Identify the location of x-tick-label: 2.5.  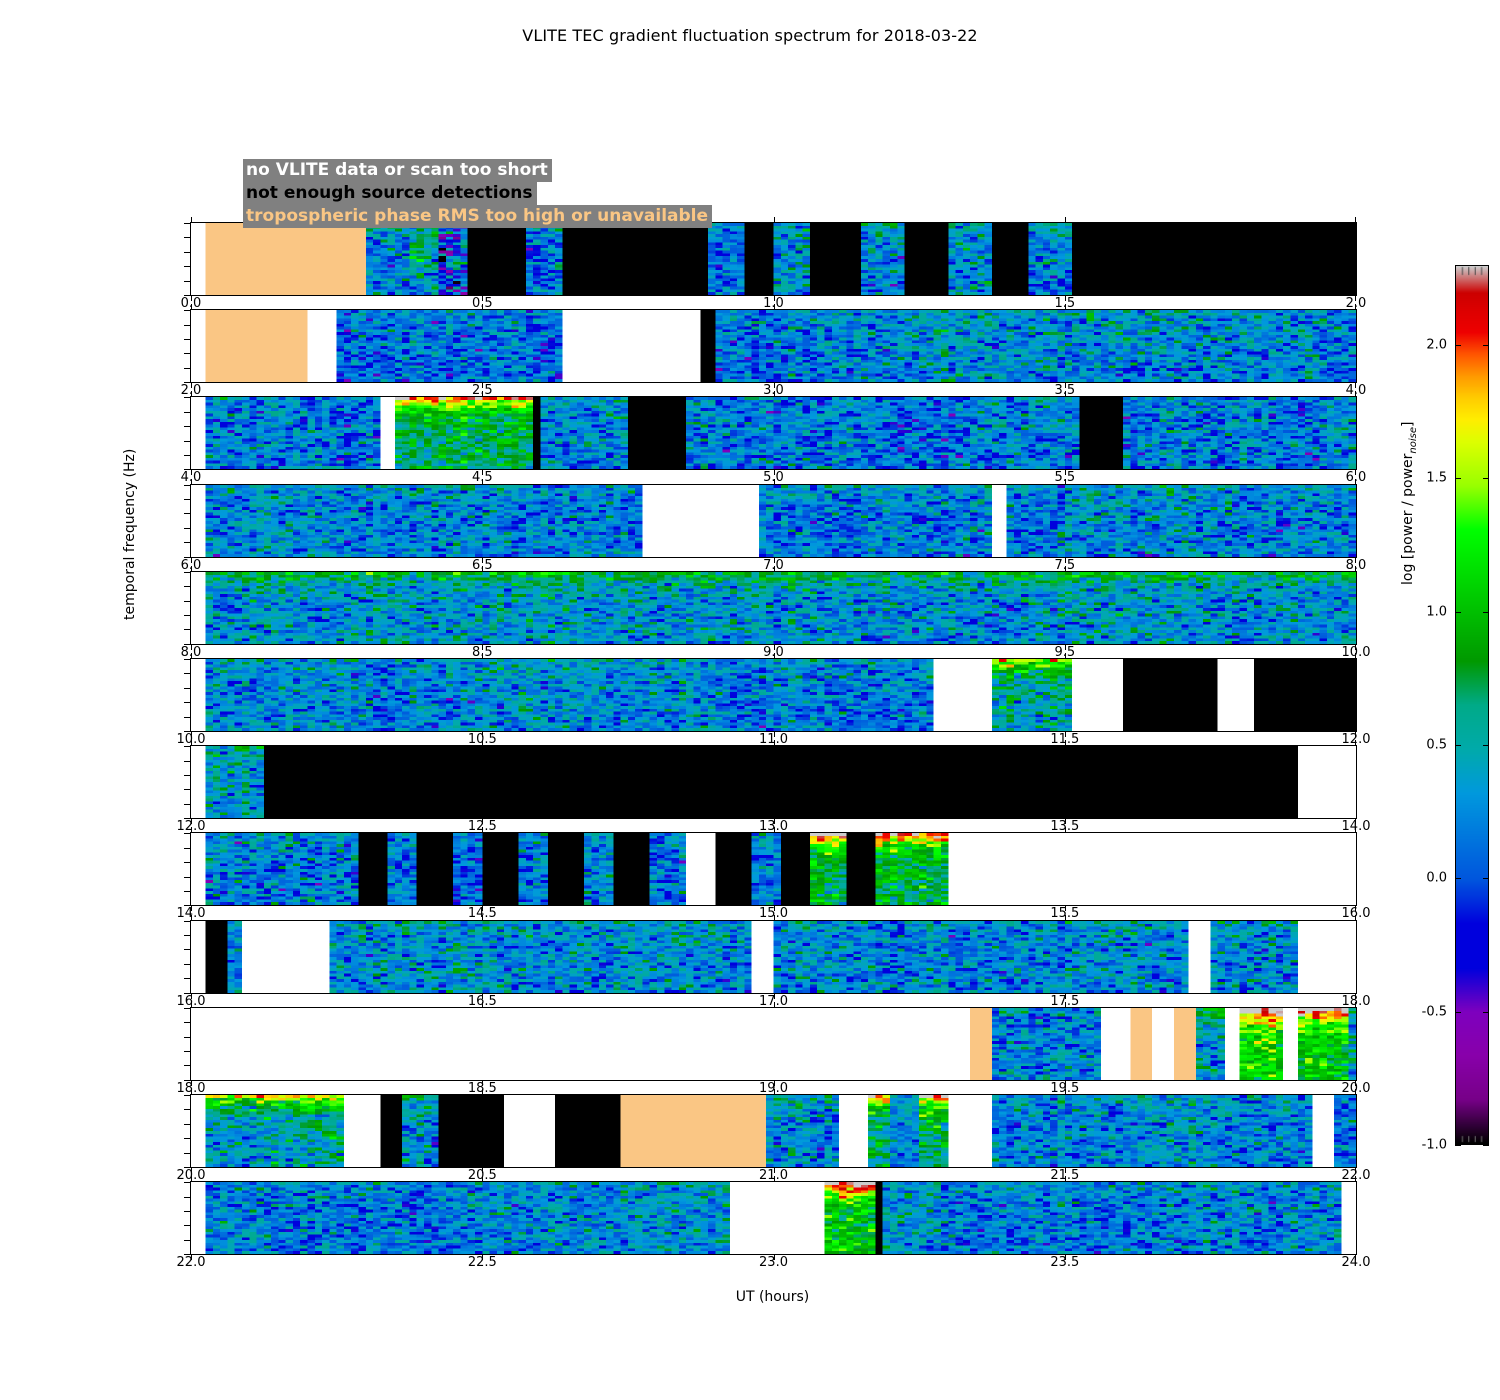
(482, 390).